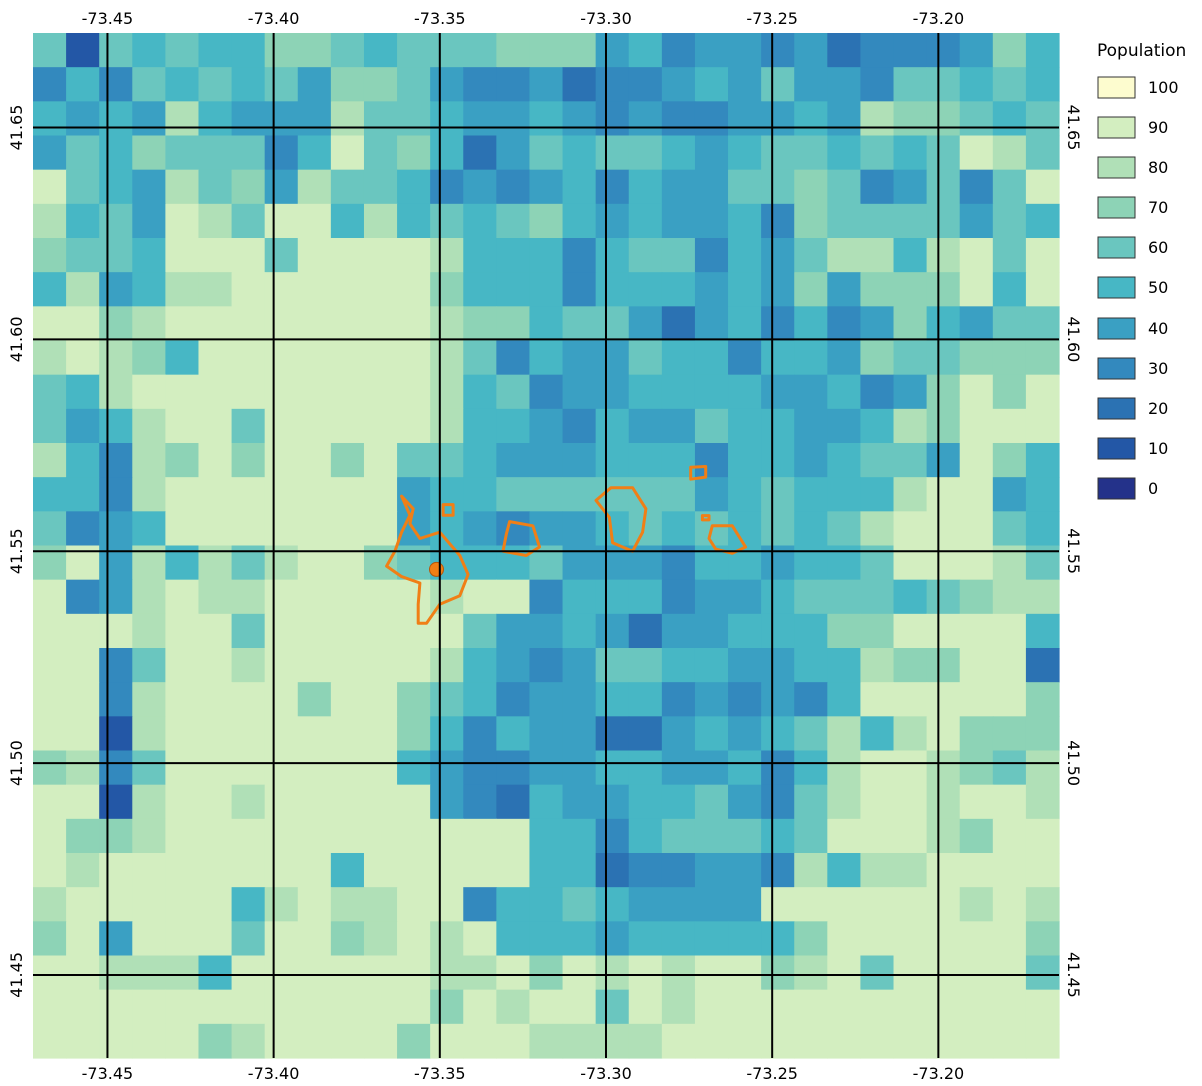 The height and width of the screenshot is (1086, 1202). I want to click on legend-entry: 70, so click(1132, 207).